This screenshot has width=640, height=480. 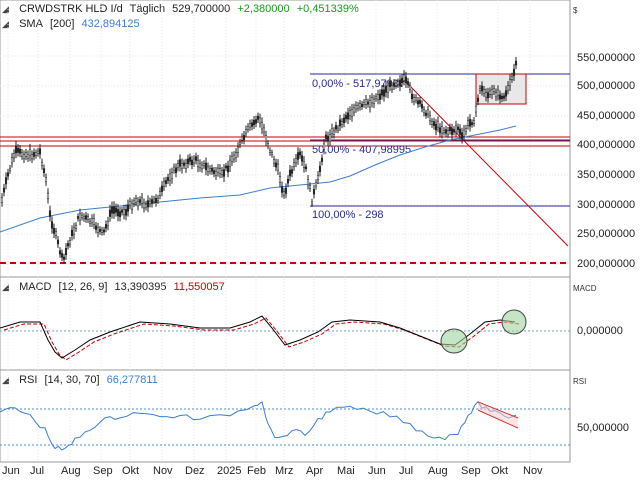 What do you see at coordinates (606, 86) in the screenshot?
I see `price-tick: 500,000000` at bounding box center [606, 86].